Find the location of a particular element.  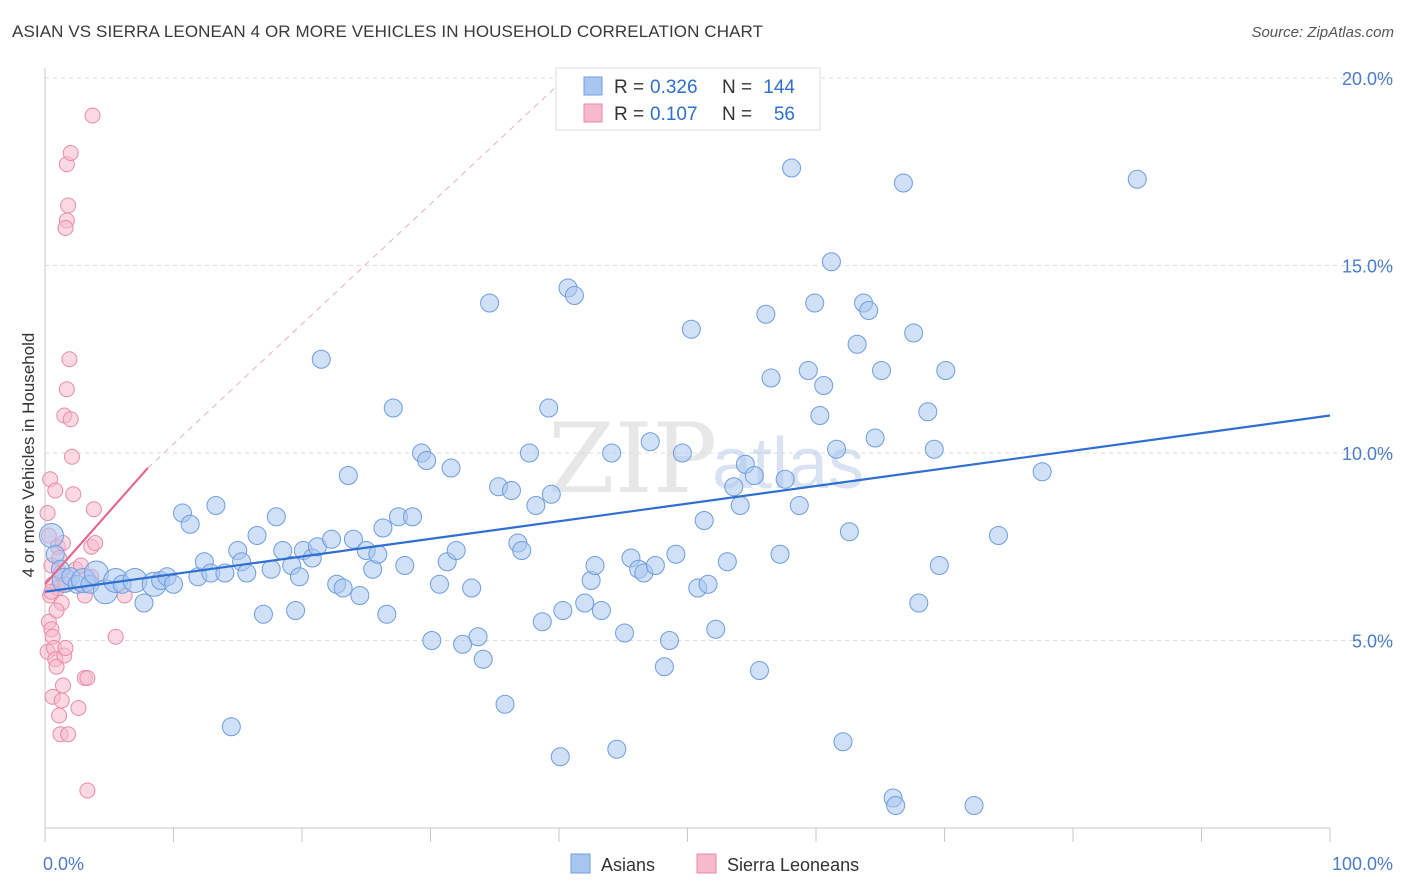

legend-swatch-sierra-leoneans is located at coordinates (593, 113).